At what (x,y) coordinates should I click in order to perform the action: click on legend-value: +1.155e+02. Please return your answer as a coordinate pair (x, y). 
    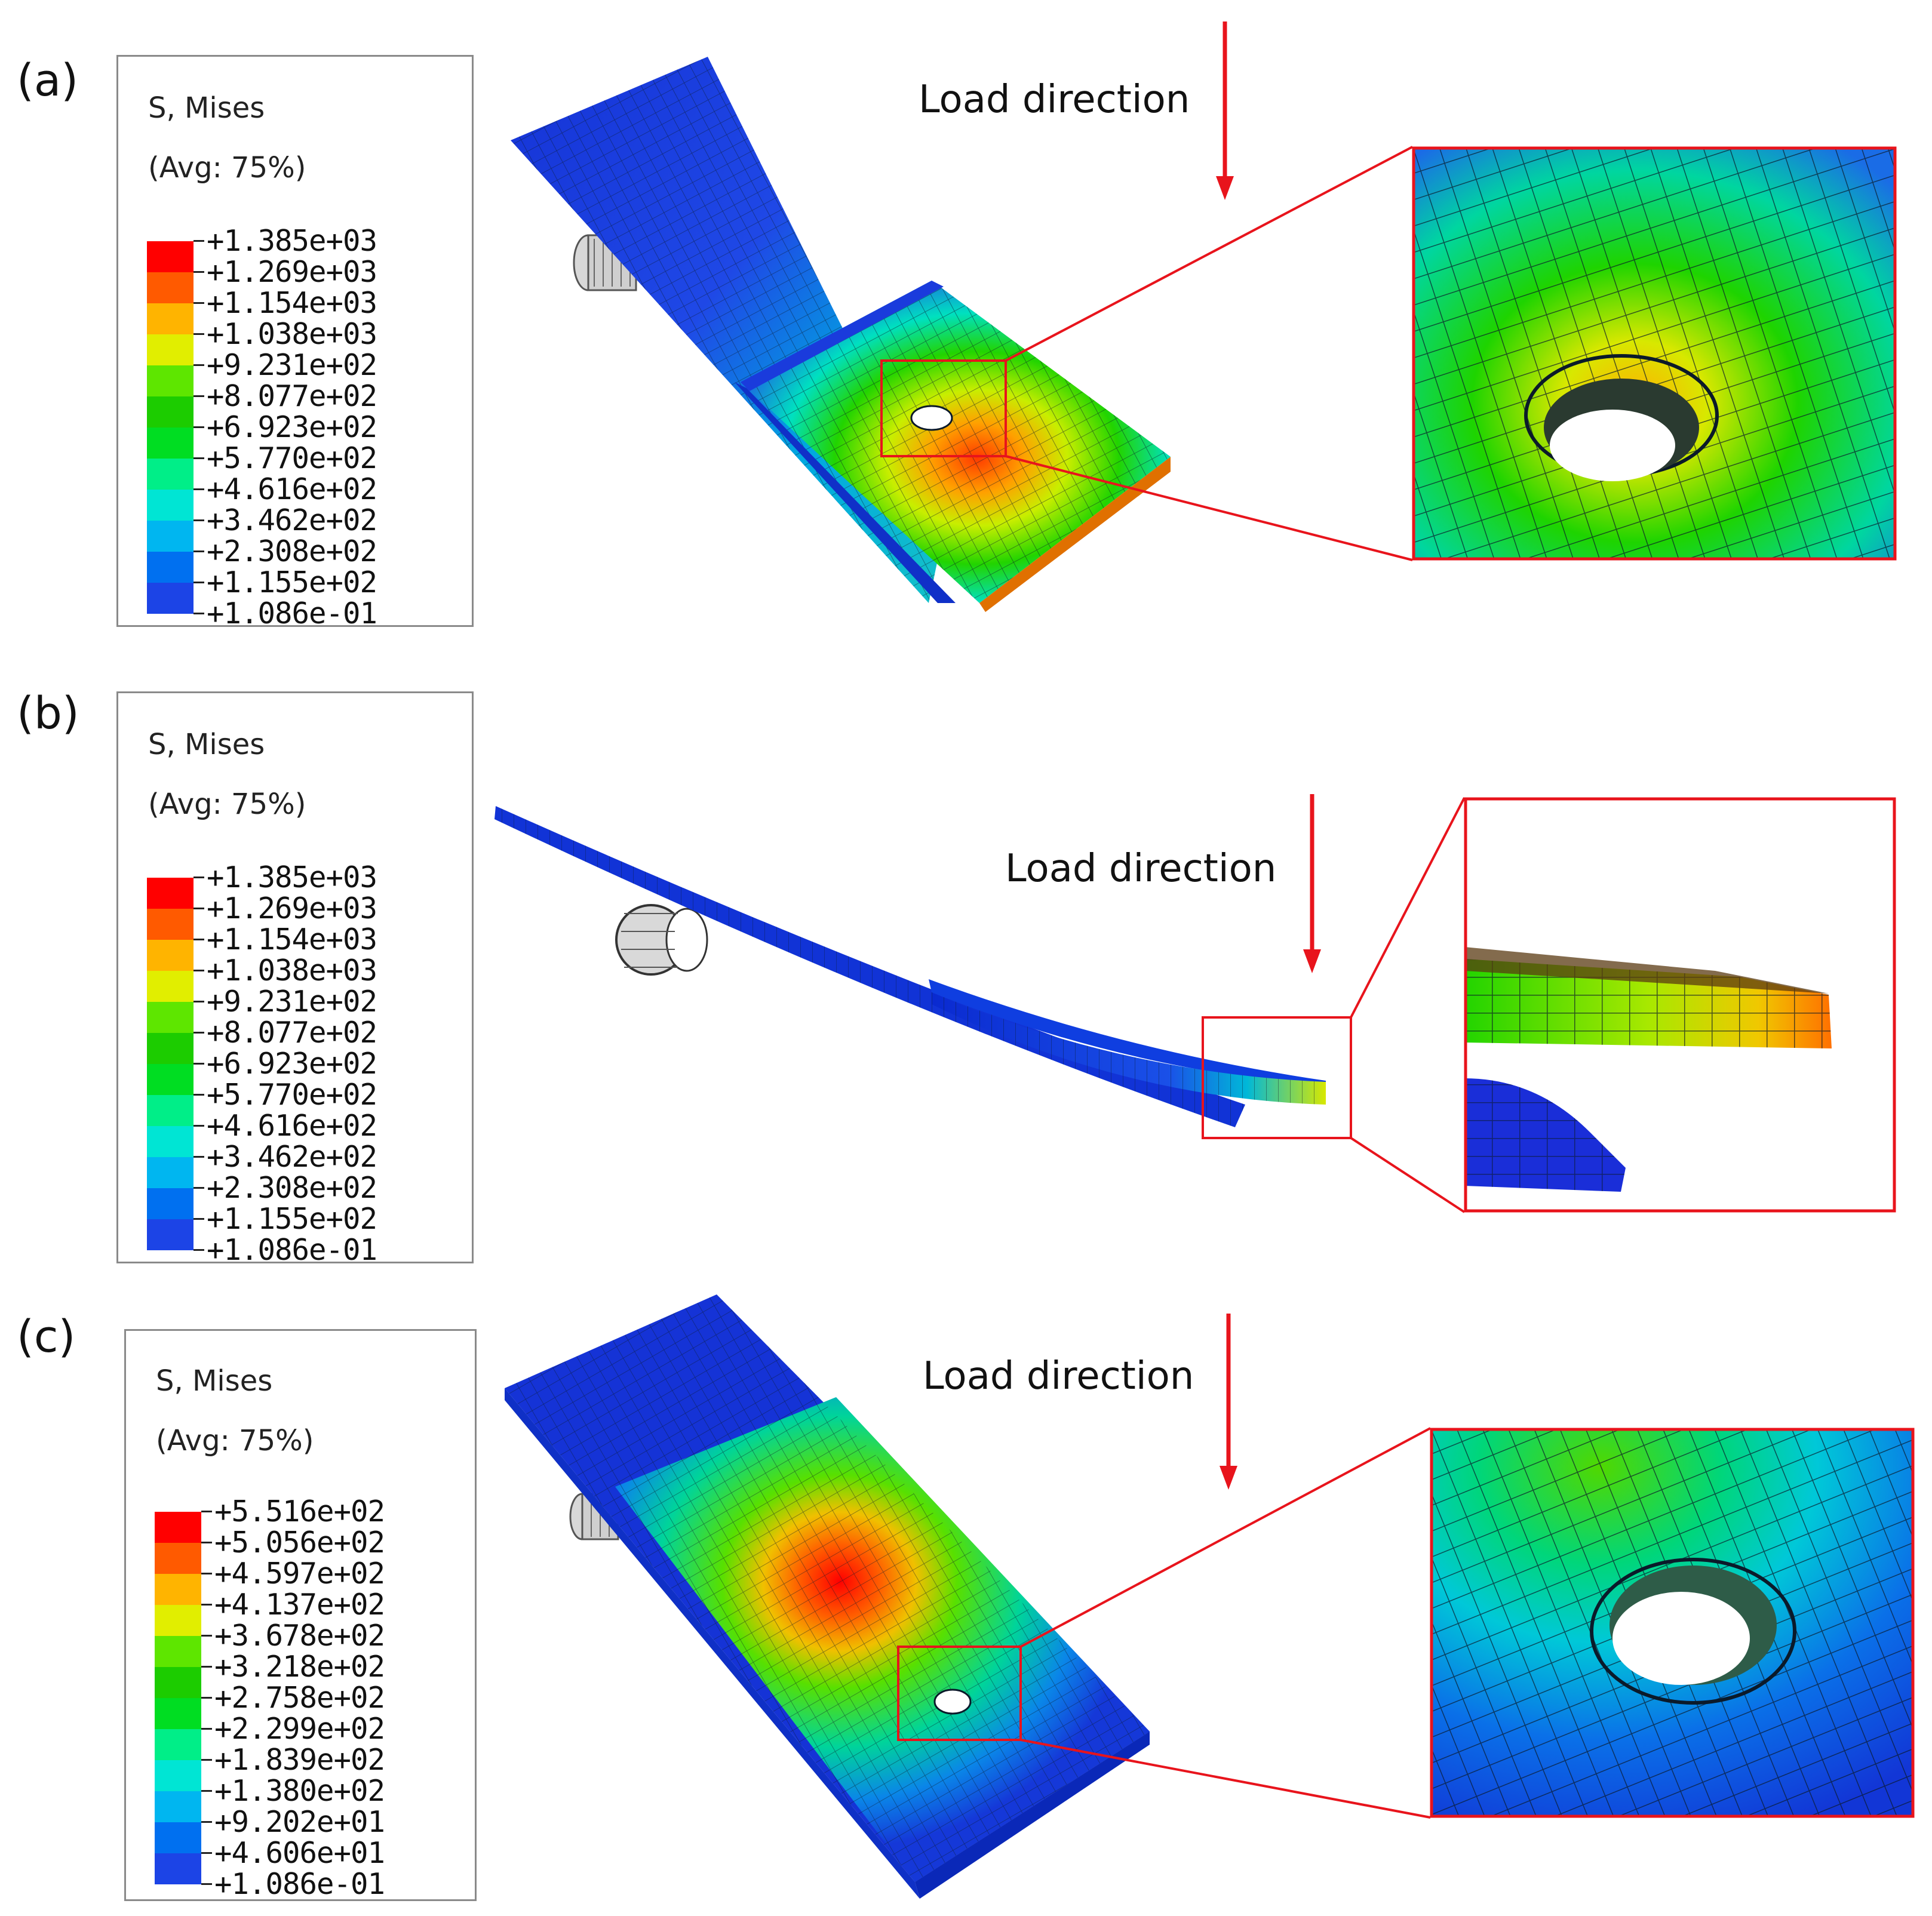
    Looking at the image, I should click on (292, 1219).